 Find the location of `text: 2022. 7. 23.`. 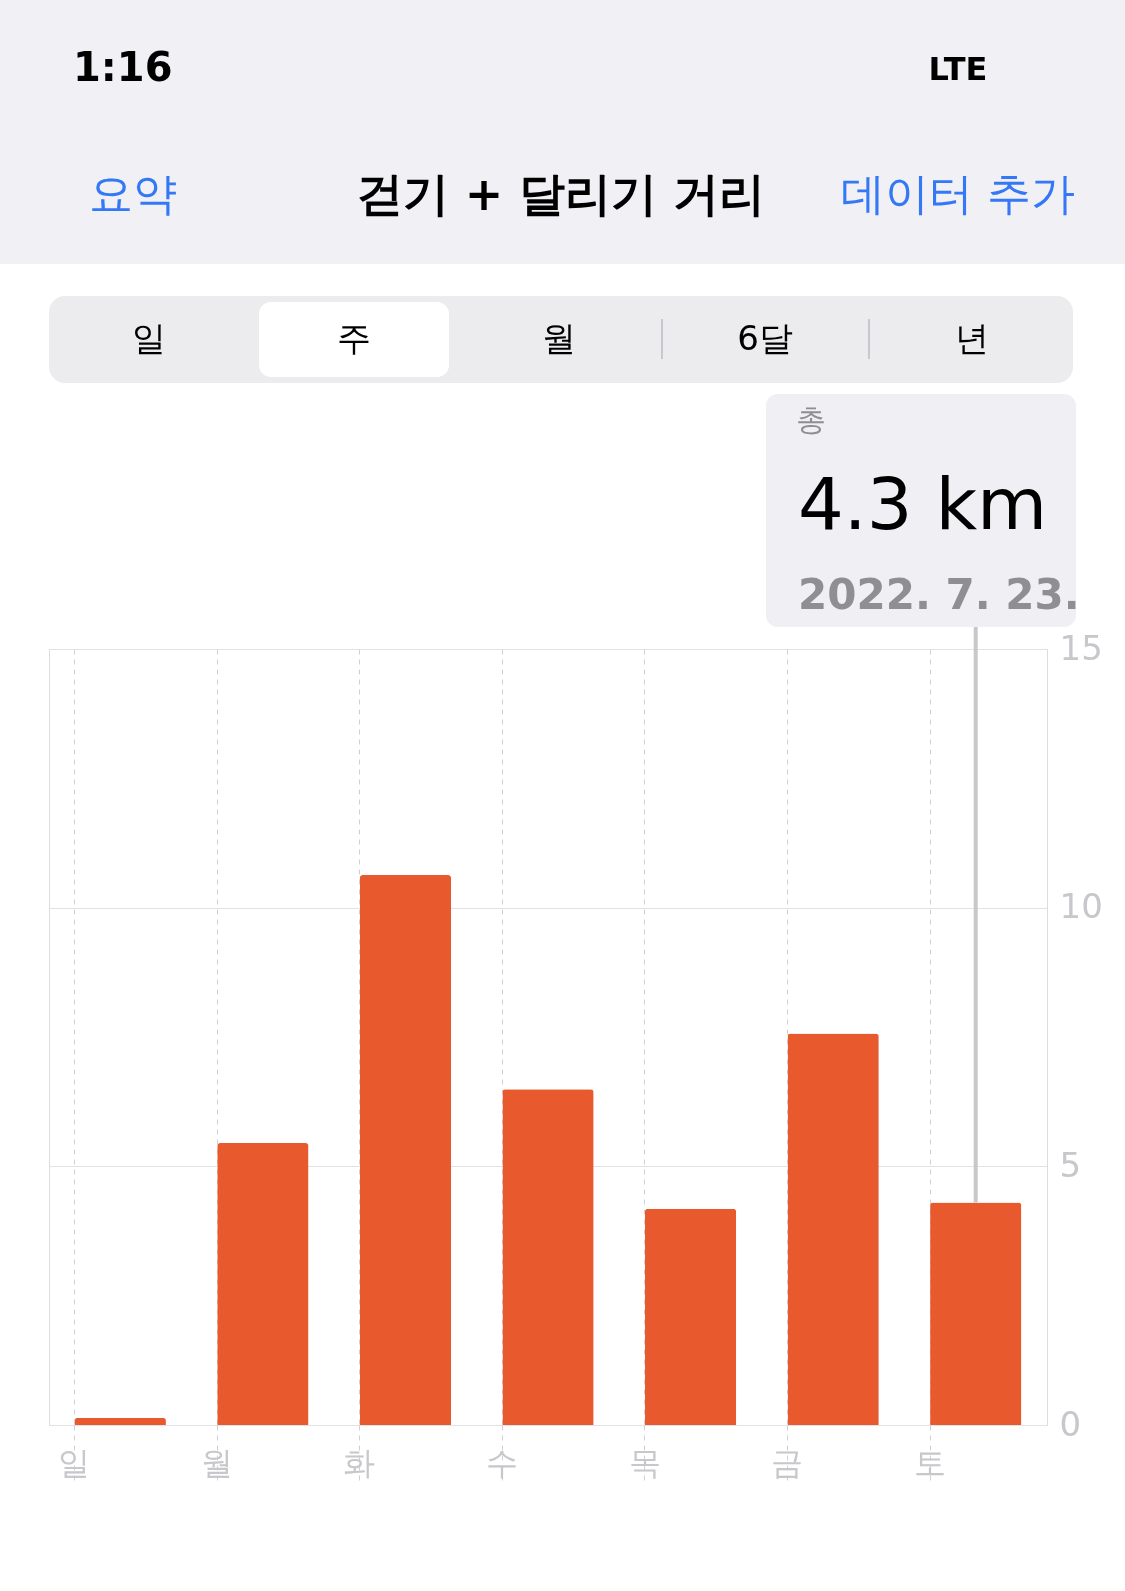

text: 2022. 7. 23. is located at coordinates (939, 594).